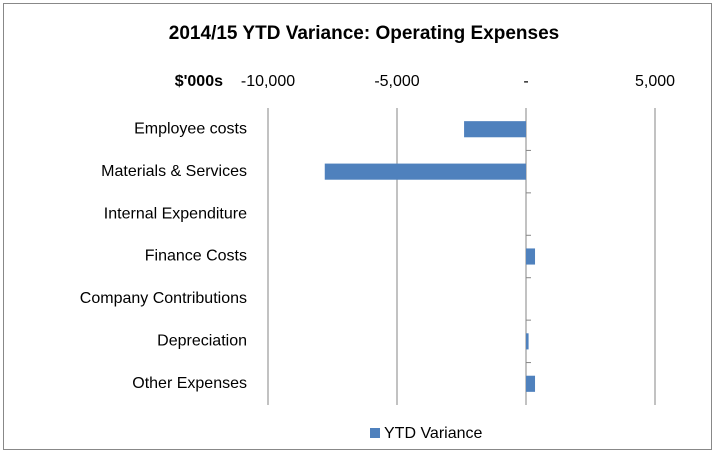 The image size is (716, 453). I want to click on y-tick-label: Finance Costs, so click(196, 256).